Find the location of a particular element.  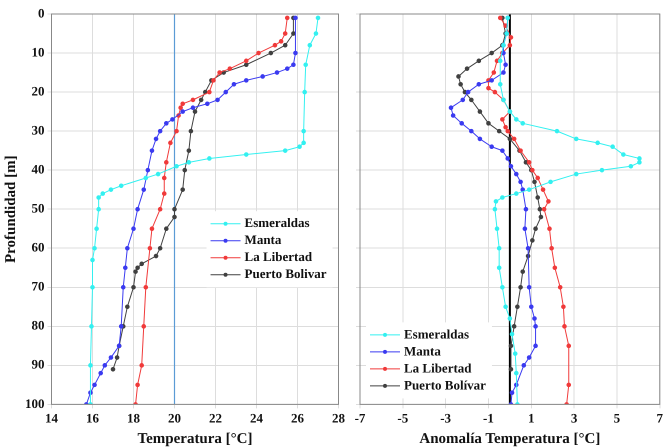

y-tick-label: 100 is located at coordinates (34, 403).